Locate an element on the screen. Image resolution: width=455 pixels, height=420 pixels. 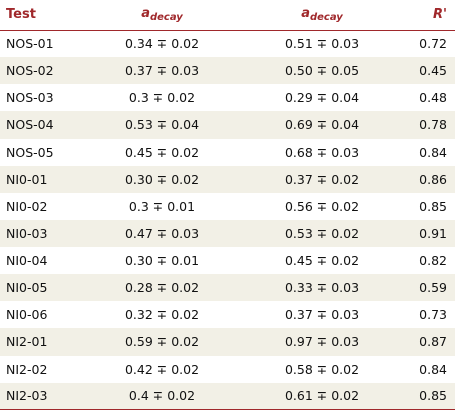
header-row: Test adecay adecay R' is located at coordinates (227, 15).